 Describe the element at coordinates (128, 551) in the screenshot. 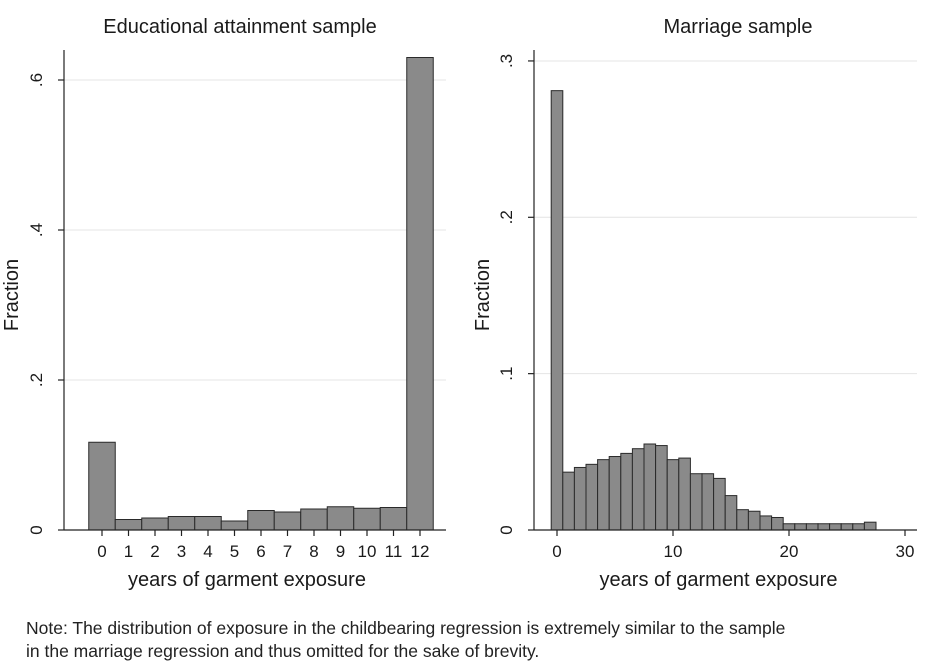

I see `x-tick-label: 1` at that location.